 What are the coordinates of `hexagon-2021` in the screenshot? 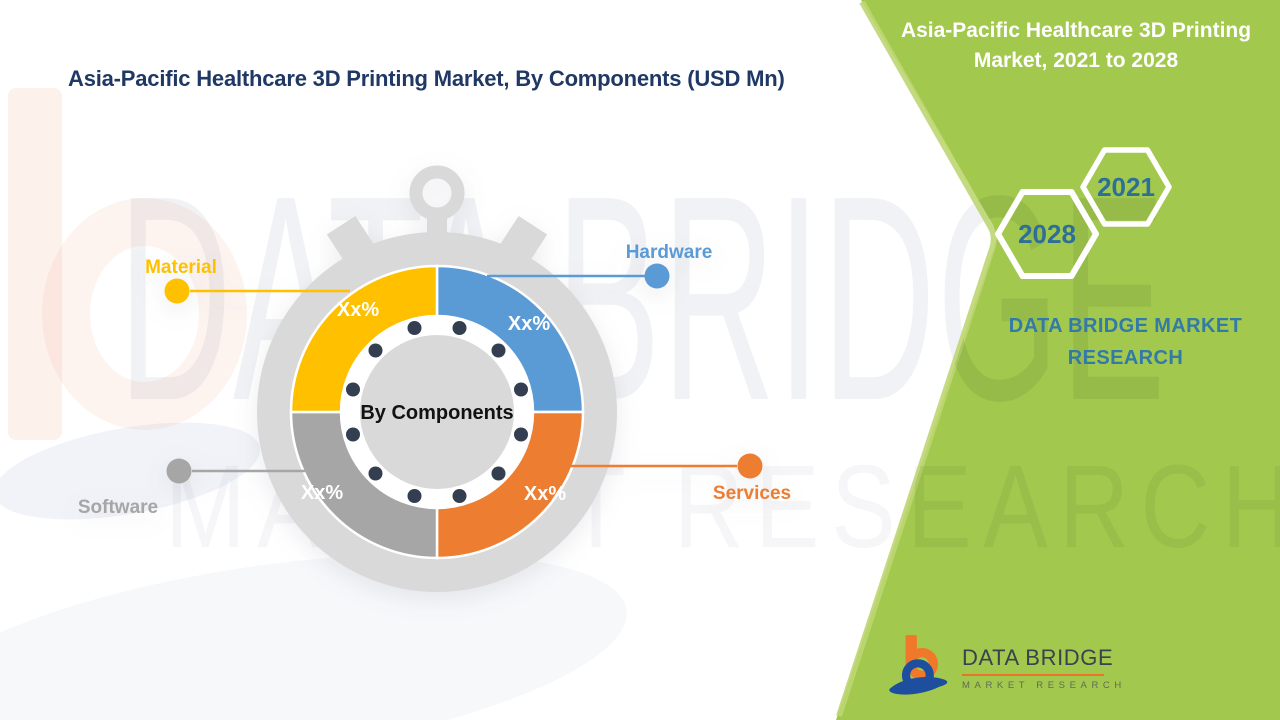 It's located at (1126, 187).